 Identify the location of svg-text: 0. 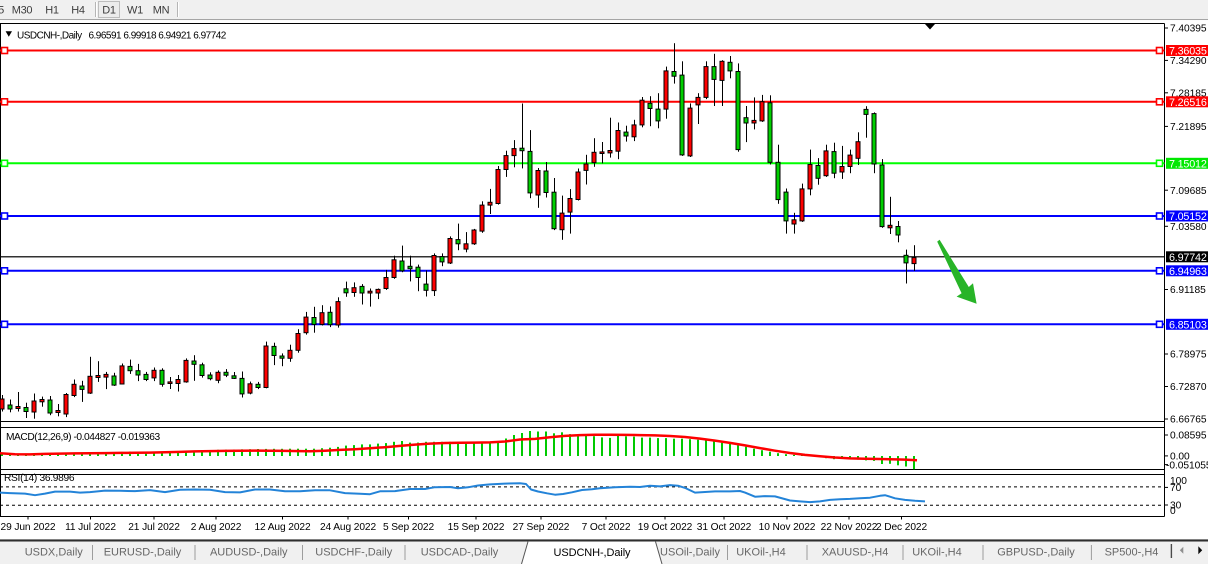
(1173, 511).